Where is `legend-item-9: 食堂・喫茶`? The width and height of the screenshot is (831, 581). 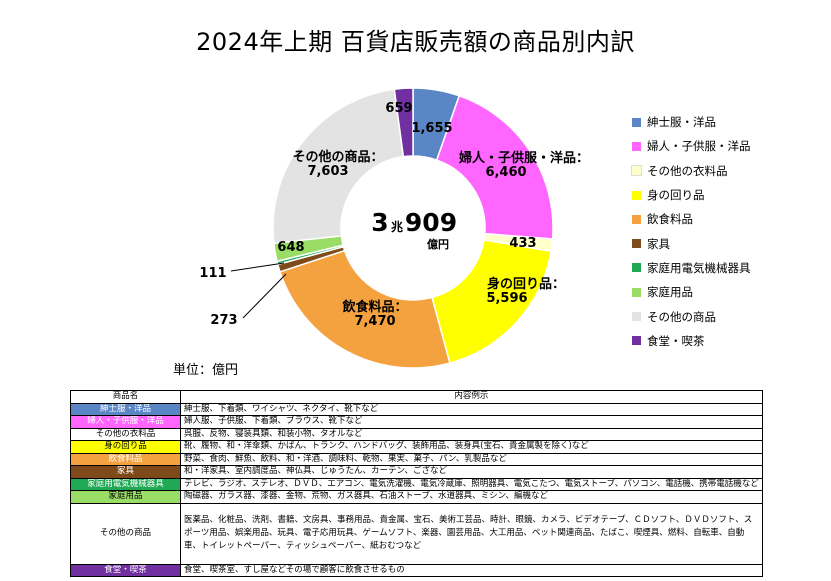
legend-item-9: 食堂・喫茶 is located at coordinates (691, 341).